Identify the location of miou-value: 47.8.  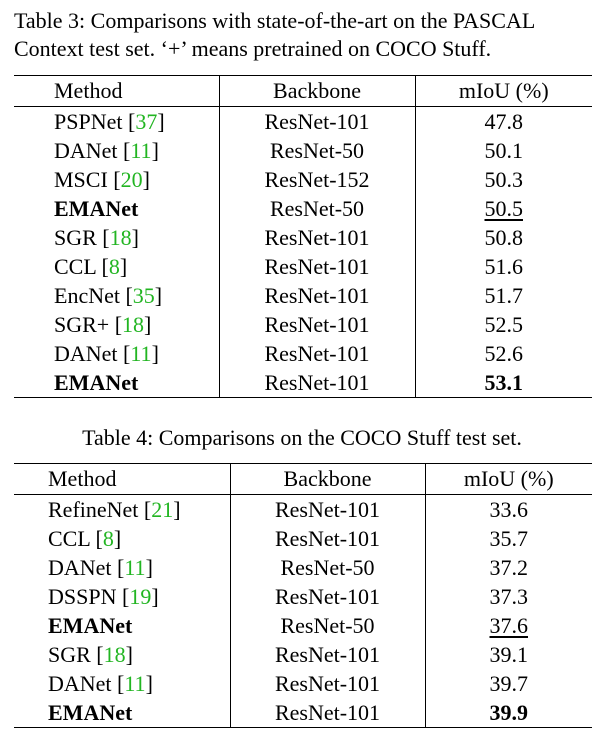
(504, 121).